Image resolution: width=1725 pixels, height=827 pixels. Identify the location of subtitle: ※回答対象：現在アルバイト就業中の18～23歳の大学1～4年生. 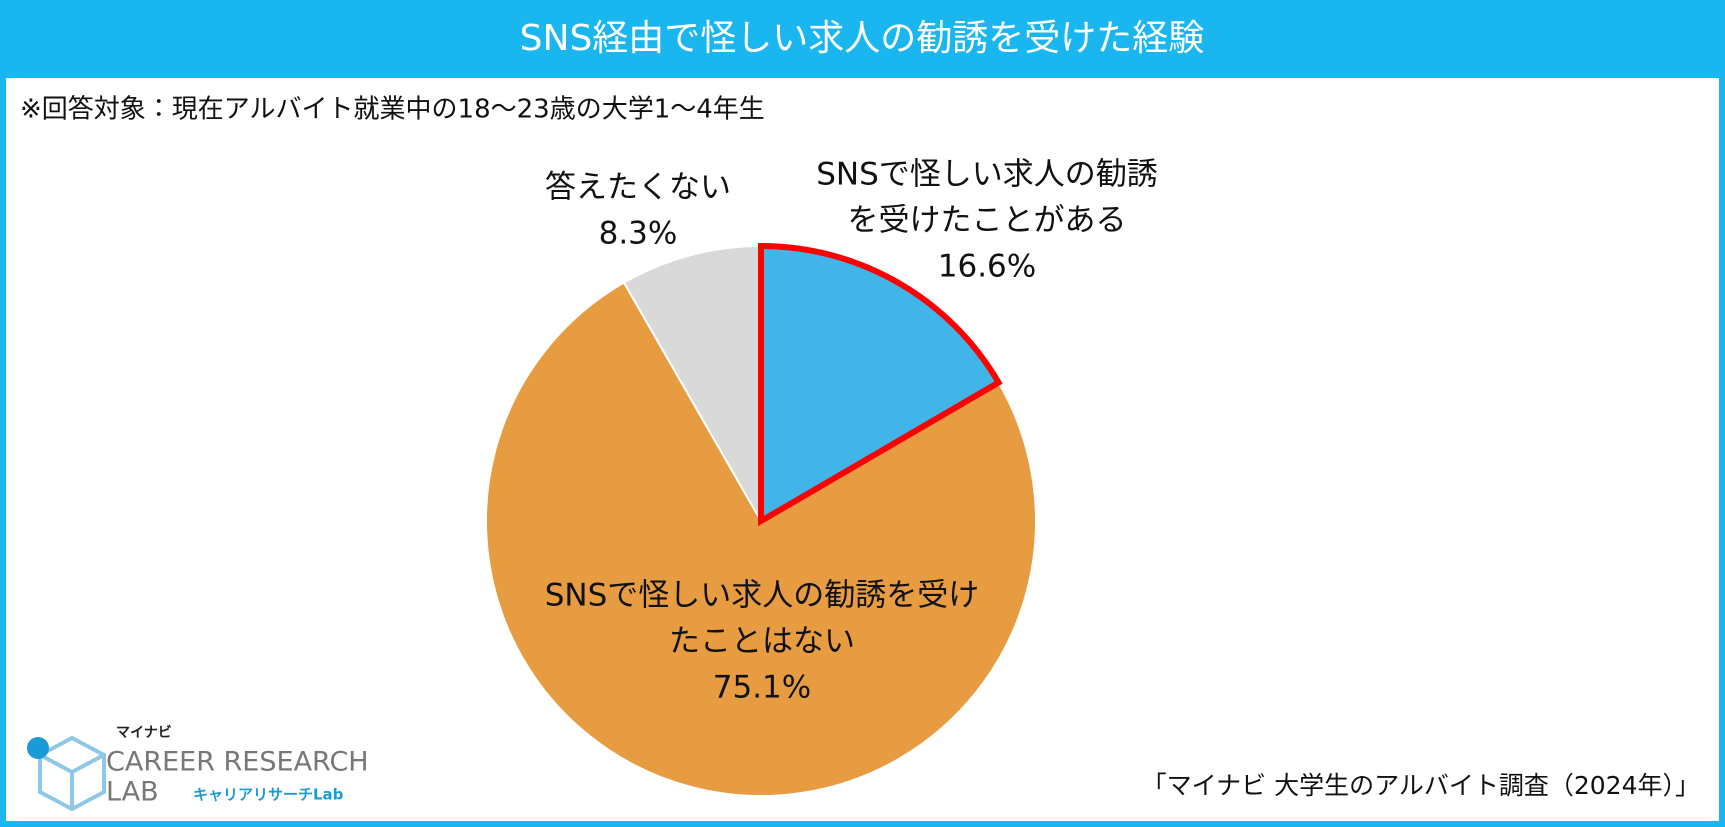
(392, 110).